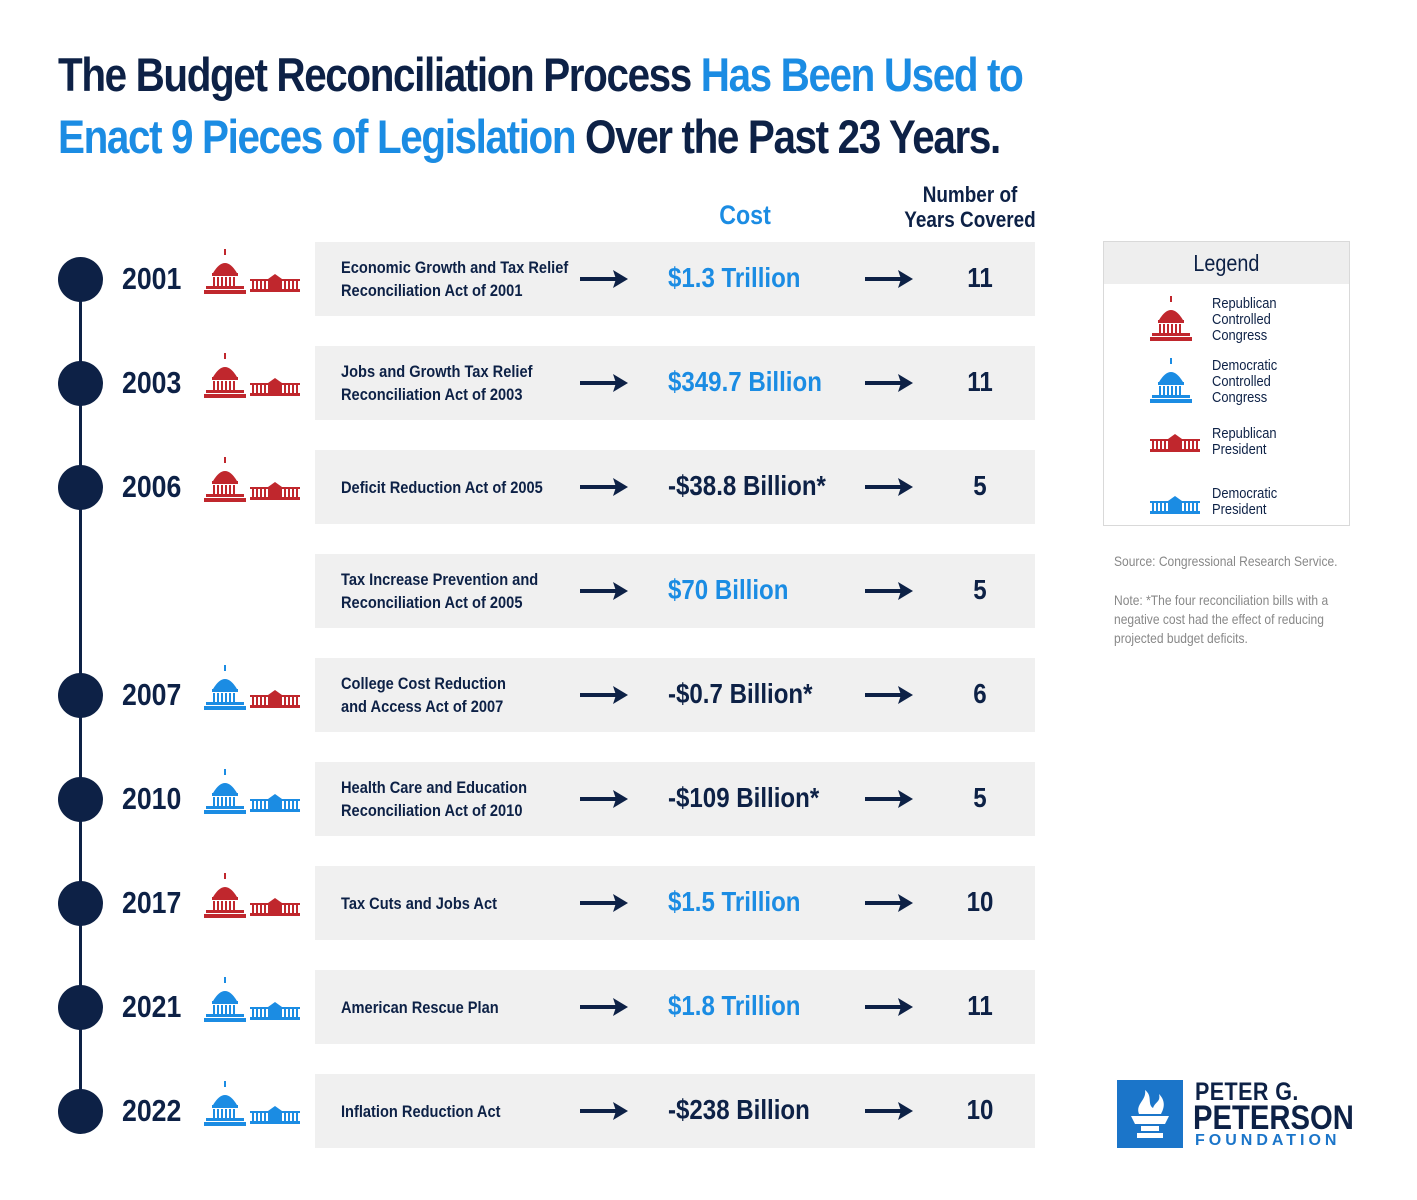  Describe the element at coordinates (1239, 509) in the screenshot. I see `legend-label-line: President` at that location.